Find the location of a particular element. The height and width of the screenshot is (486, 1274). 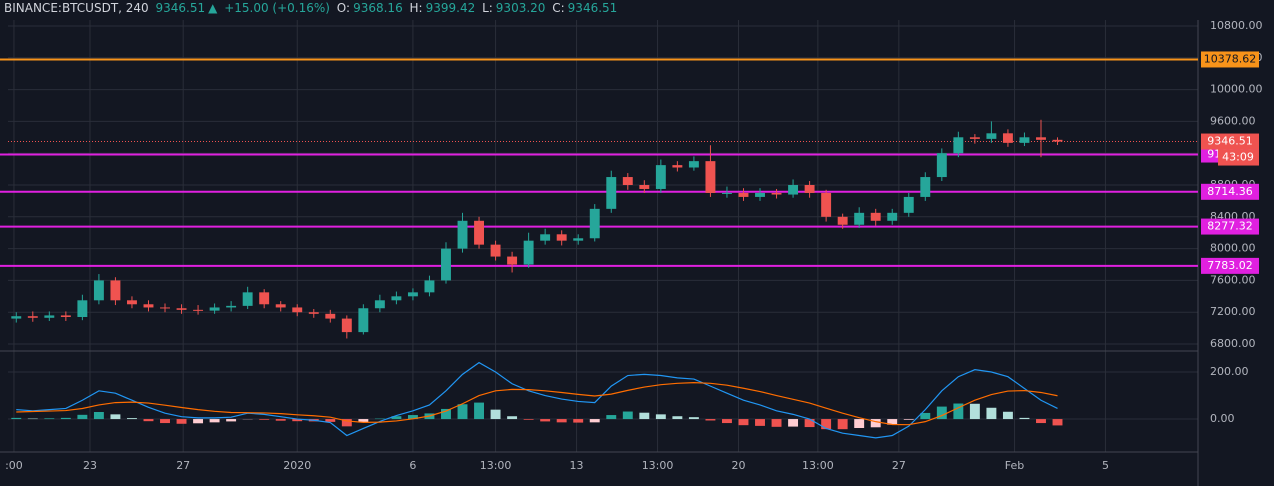

l-label: L: is located at coordinates (487, 8).